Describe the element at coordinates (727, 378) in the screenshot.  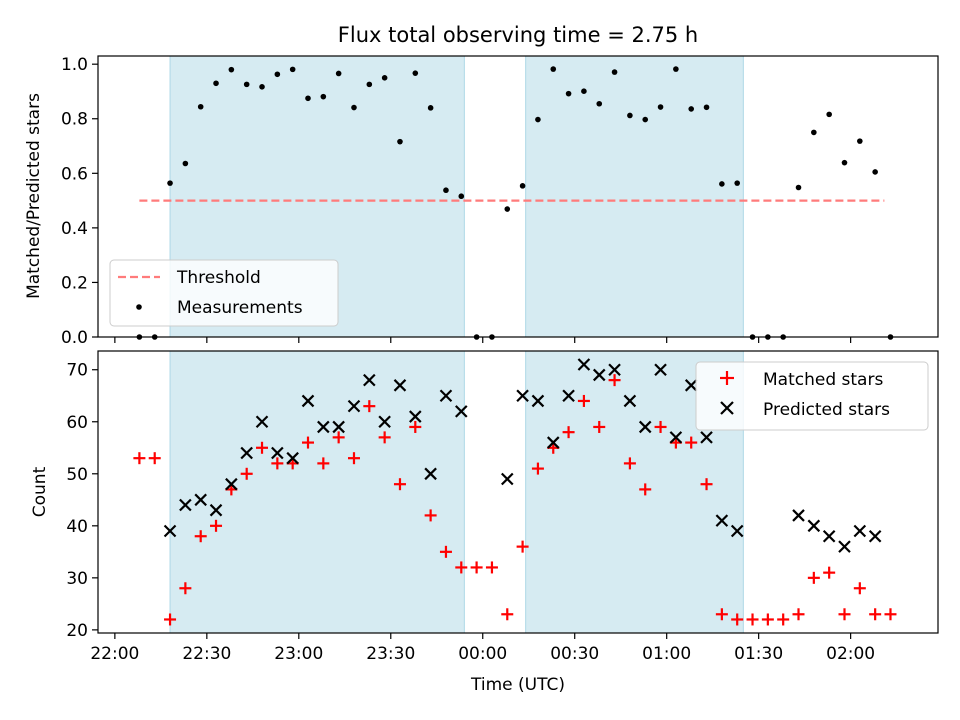
I see `legend-matched-swatch` at that location.